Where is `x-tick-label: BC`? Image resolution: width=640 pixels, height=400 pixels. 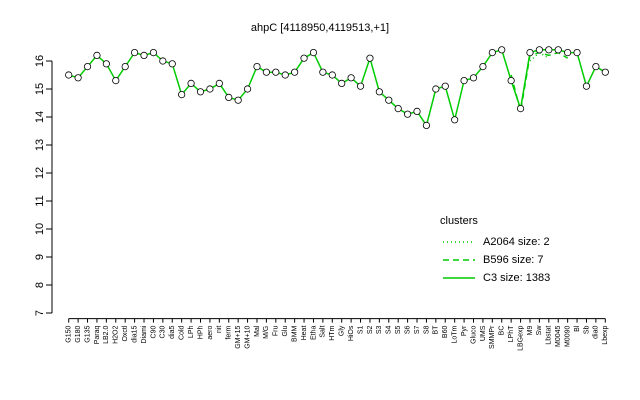
x-tick-label: BC is located at coordinates (502, 331).